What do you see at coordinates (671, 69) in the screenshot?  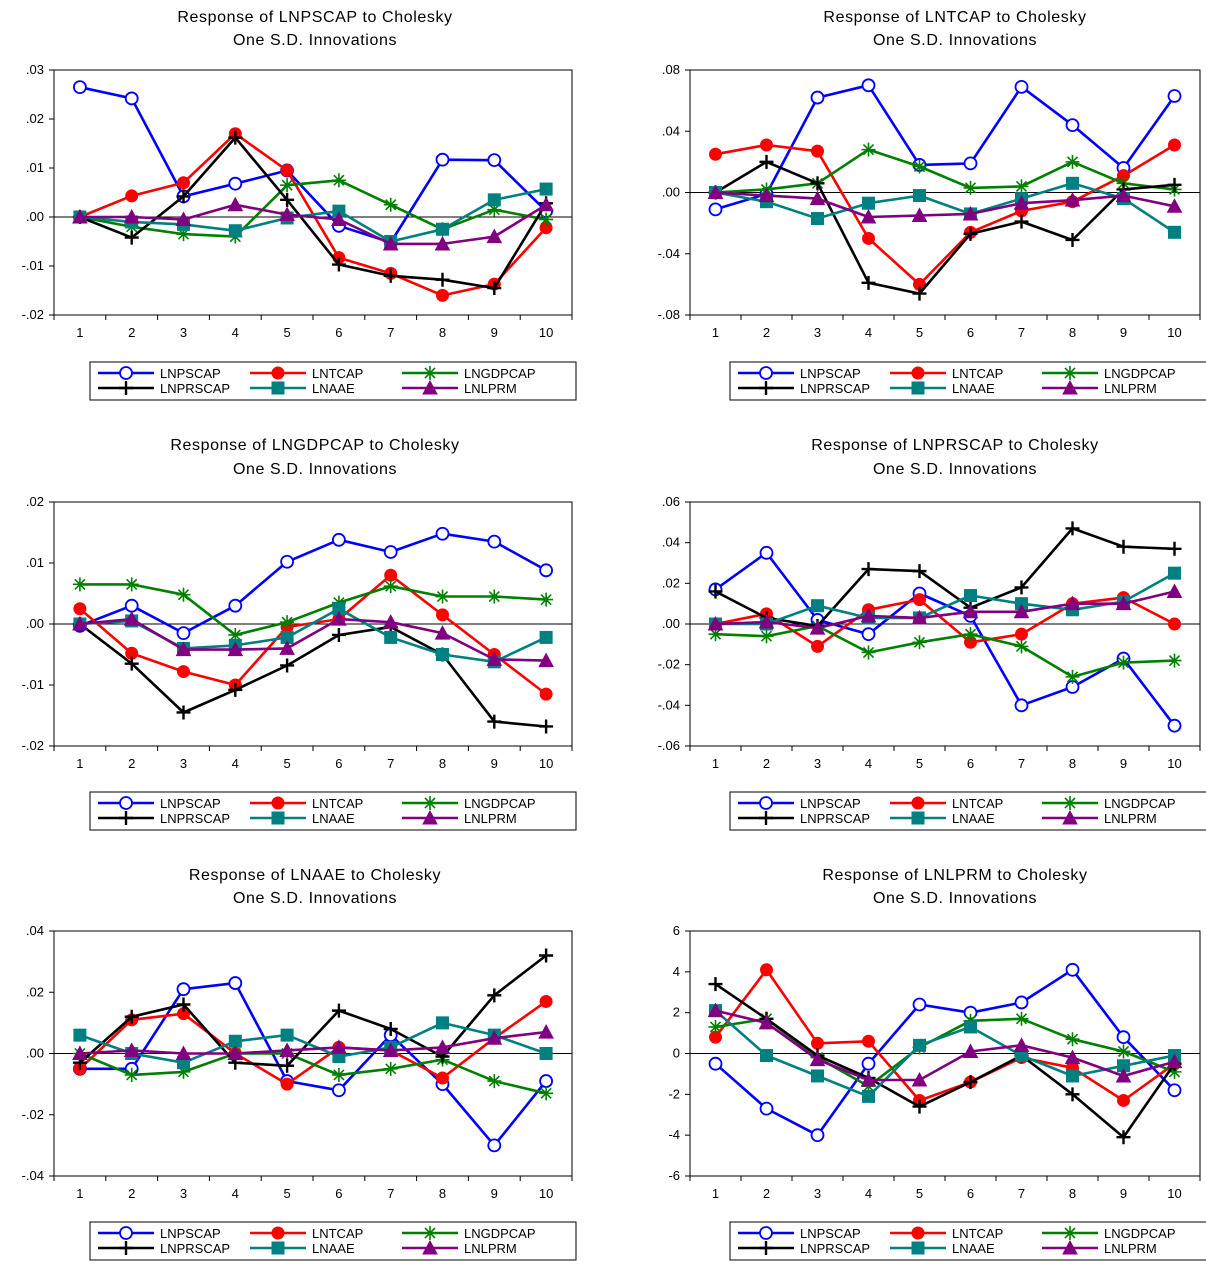 I see `y-tick-label: .08` at bounding box center [671, 69].